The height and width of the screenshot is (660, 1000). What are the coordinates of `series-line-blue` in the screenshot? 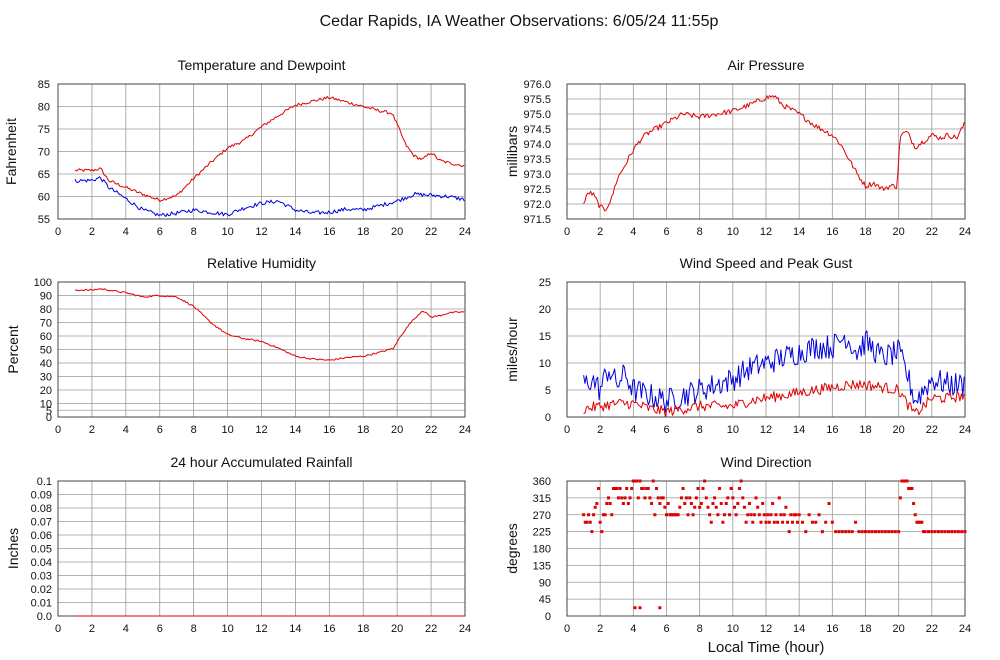 It's located at (269, 196).